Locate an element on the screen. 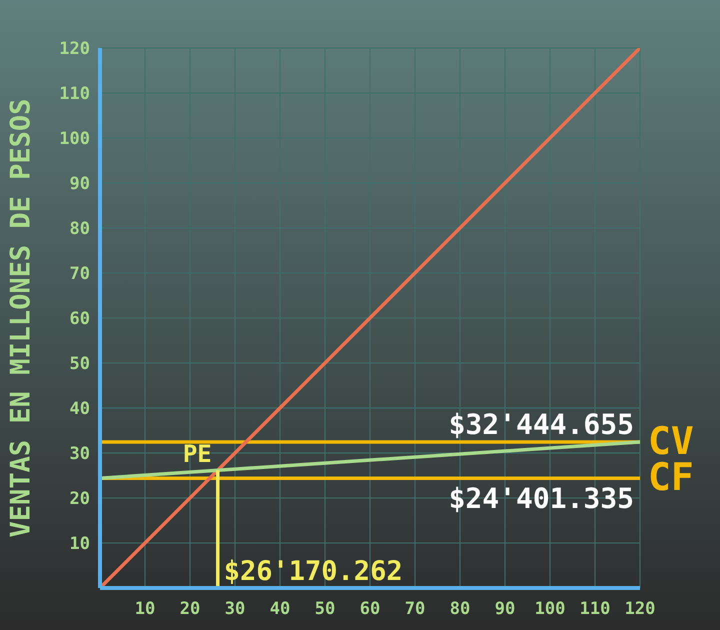  x-tick-label: 40 is located at coordinates (280, 609).